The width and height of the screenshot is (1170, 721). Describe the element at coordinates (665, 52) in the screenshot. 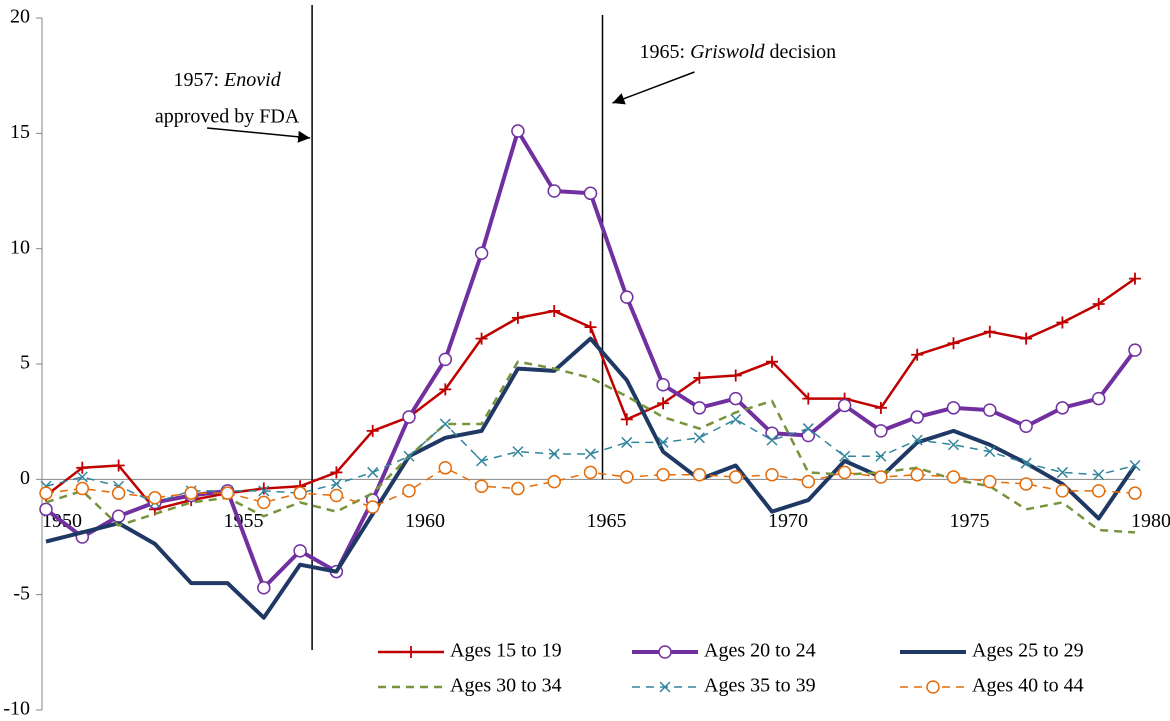

I see `annotation-prefix: 1965:` at that location.